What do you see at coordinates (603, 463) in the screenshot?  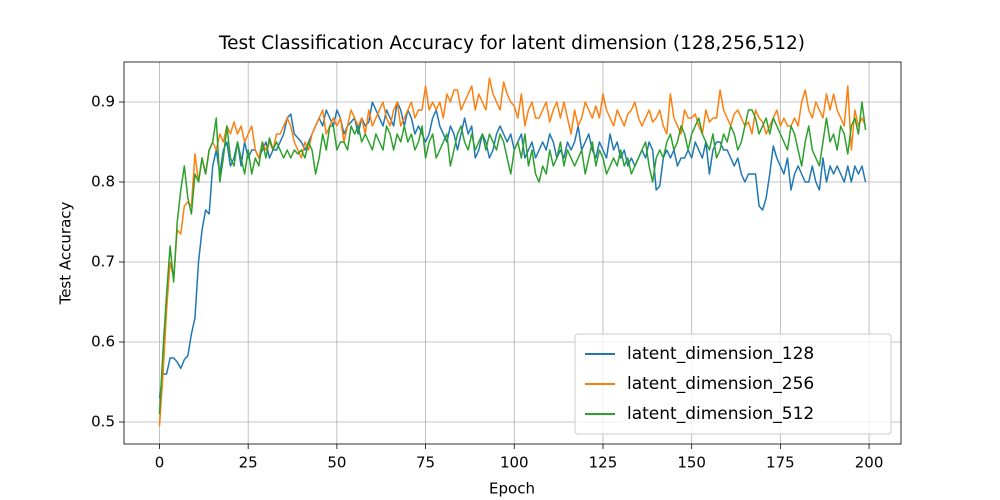 I see `x-tick-label: 125` at bounding box center [603, 463].